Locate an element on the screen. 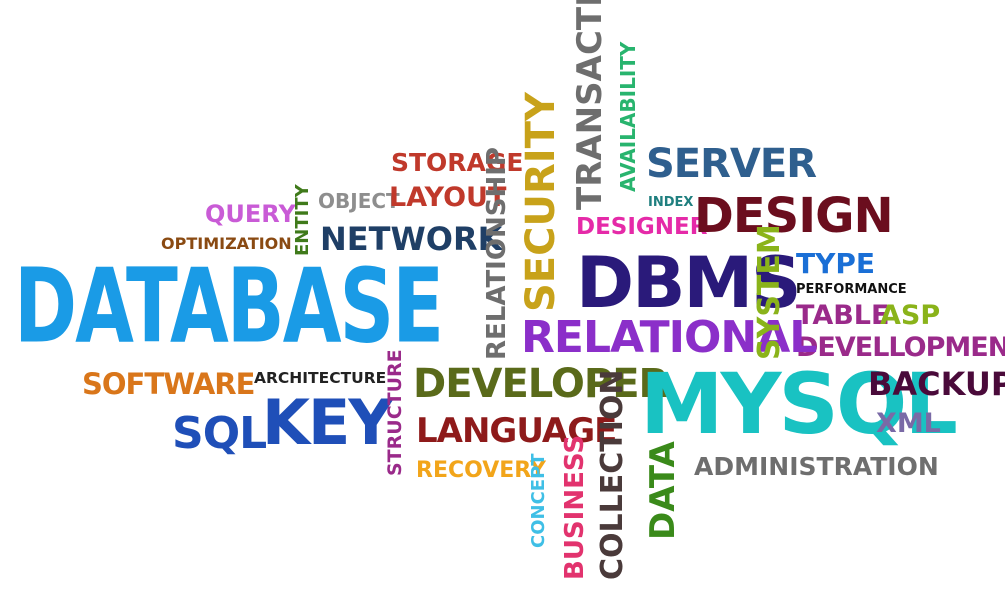 The height and width of the screenshot is (600, 1005). word-server: SERVER is located at coordinates (731, 164).